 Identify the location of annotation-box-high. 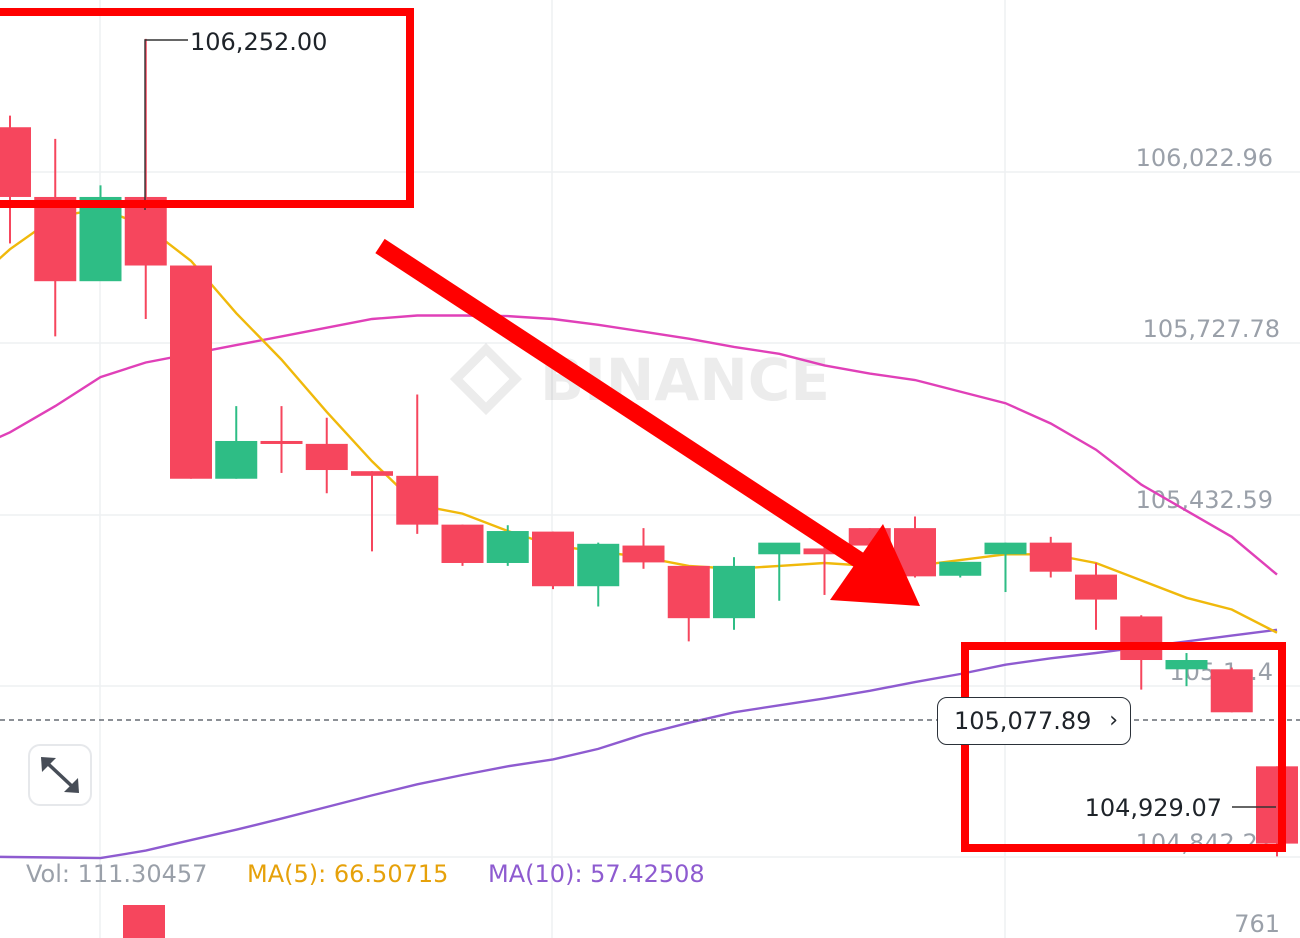
(207, 108).